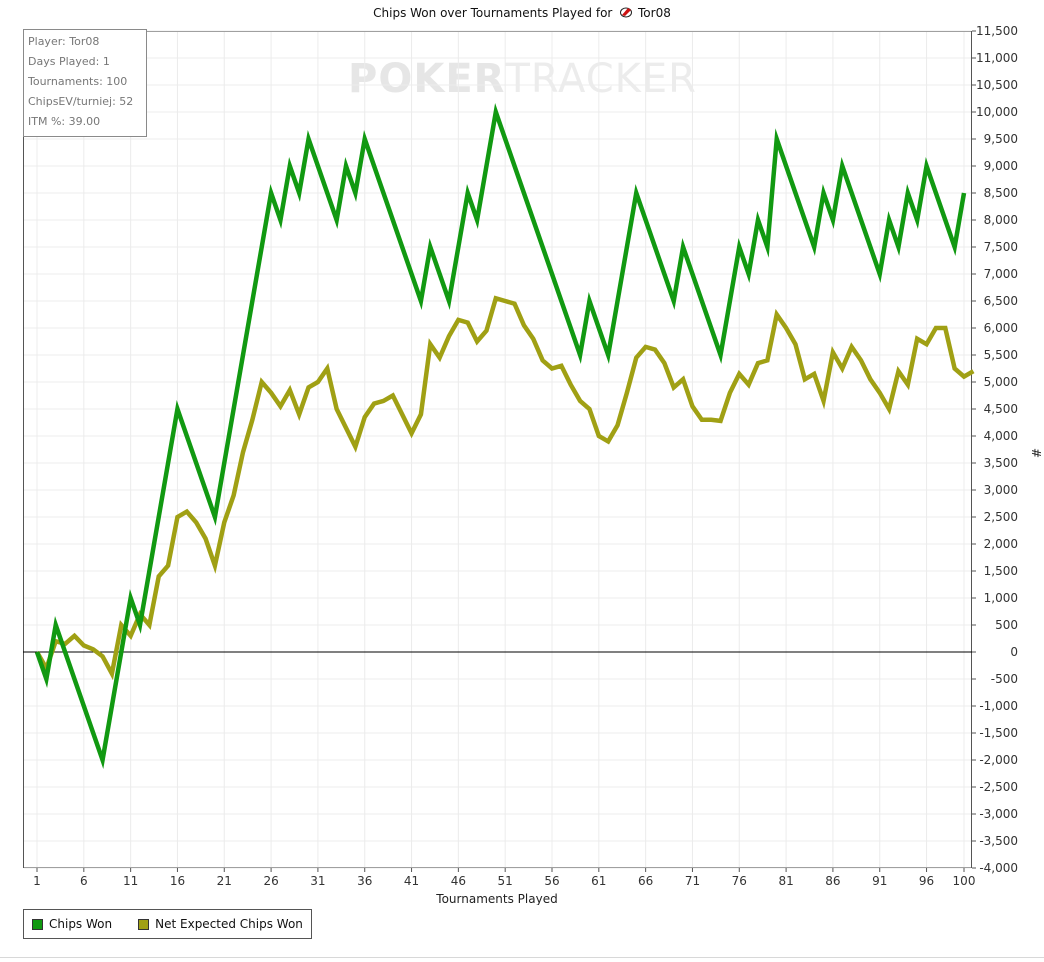 The height and width of the screenshot is (962, 1044). Describe the element at coordinates (997, 85) in the screenshot. I see `y-tick-label: 10,500` at that location.